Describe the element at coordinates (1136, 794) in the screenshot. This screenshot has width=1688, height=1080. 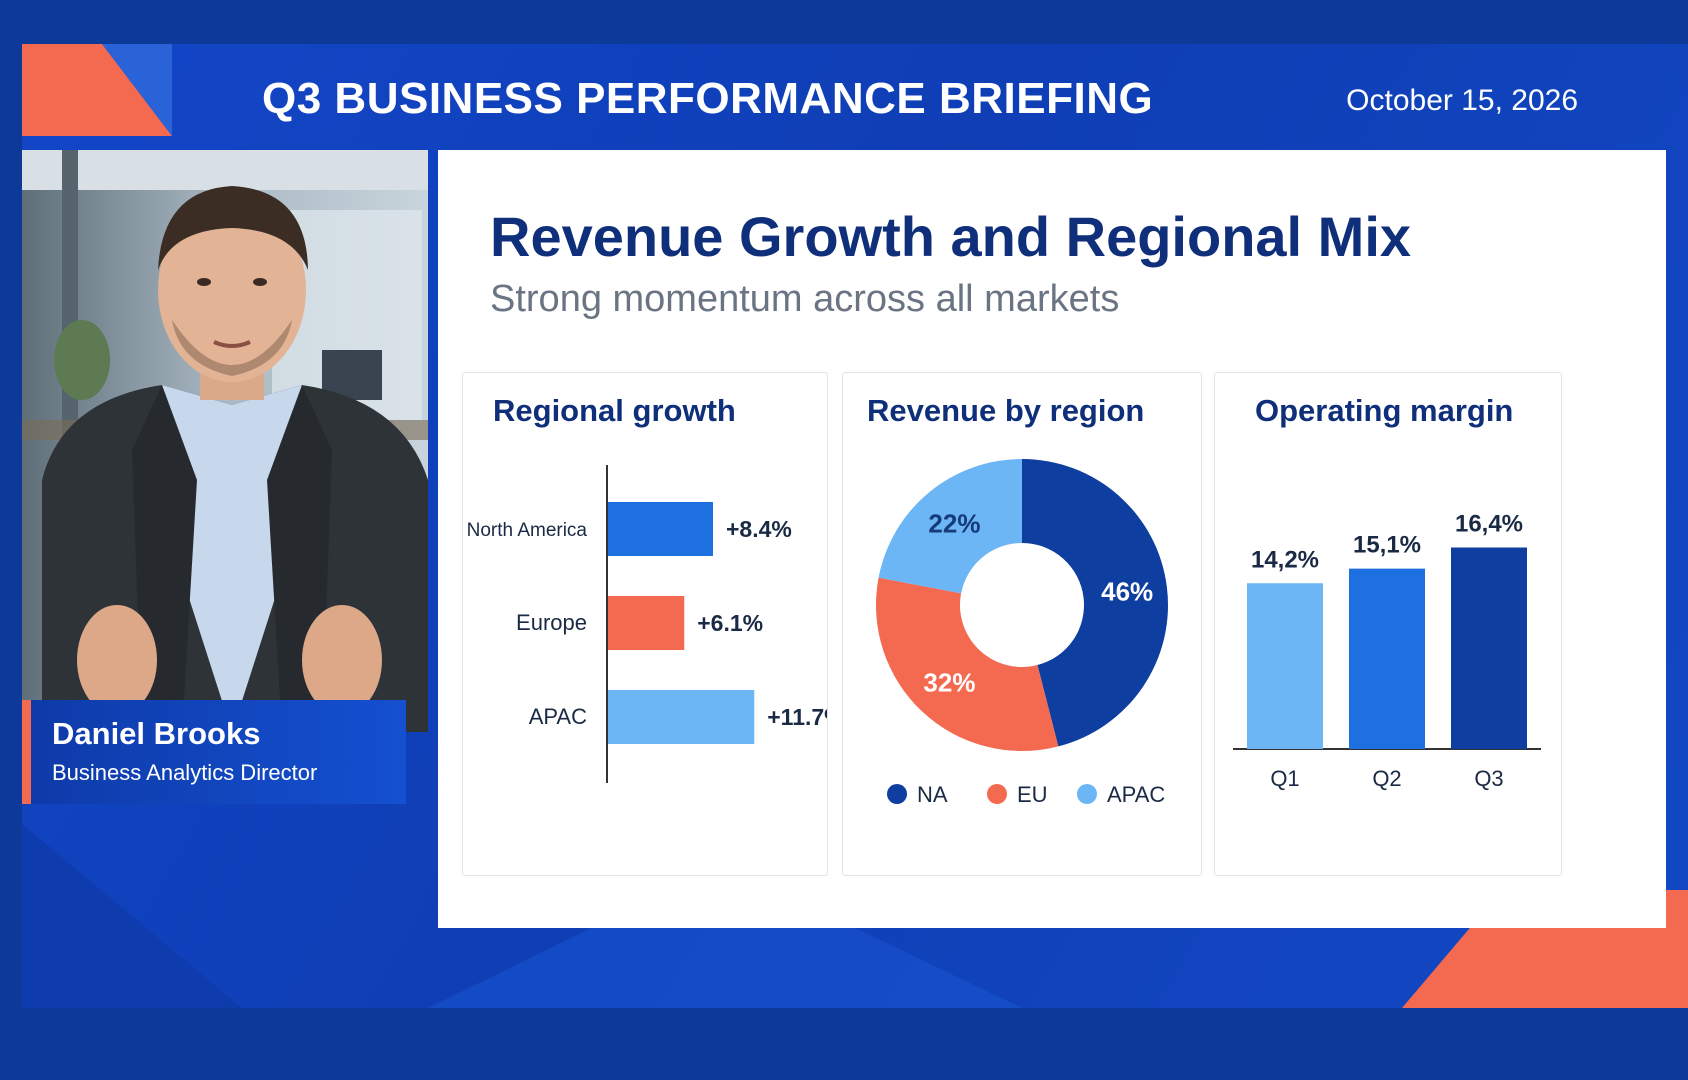
I see `legend-label: APAC` at that location.